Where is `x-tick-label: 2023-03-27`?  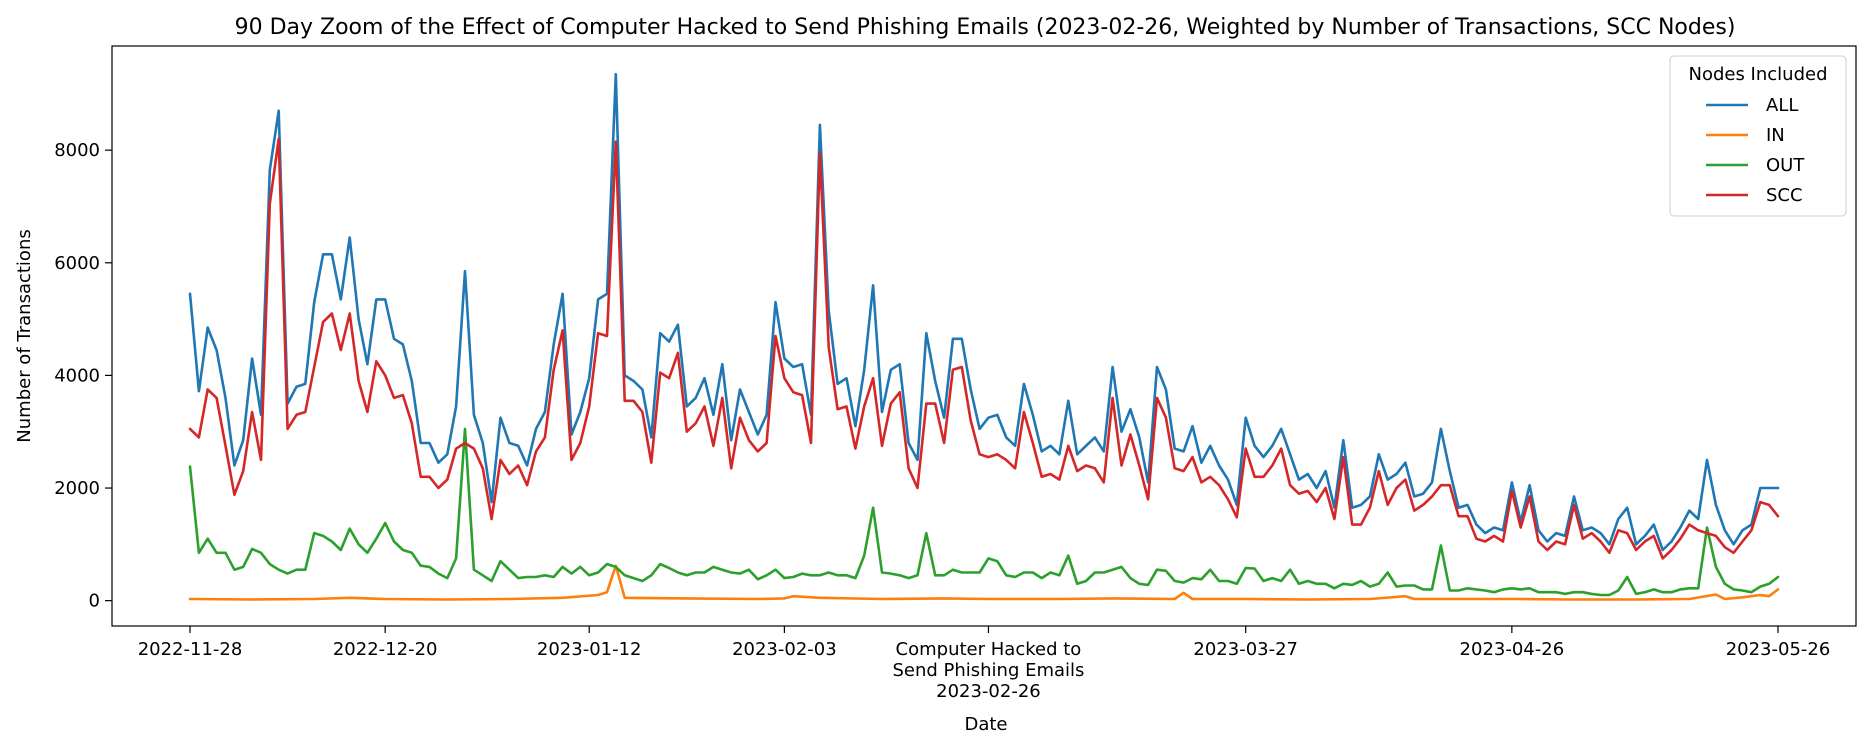 x-tick-label: 2023-03-27 is located at coordinates (1245, 649).